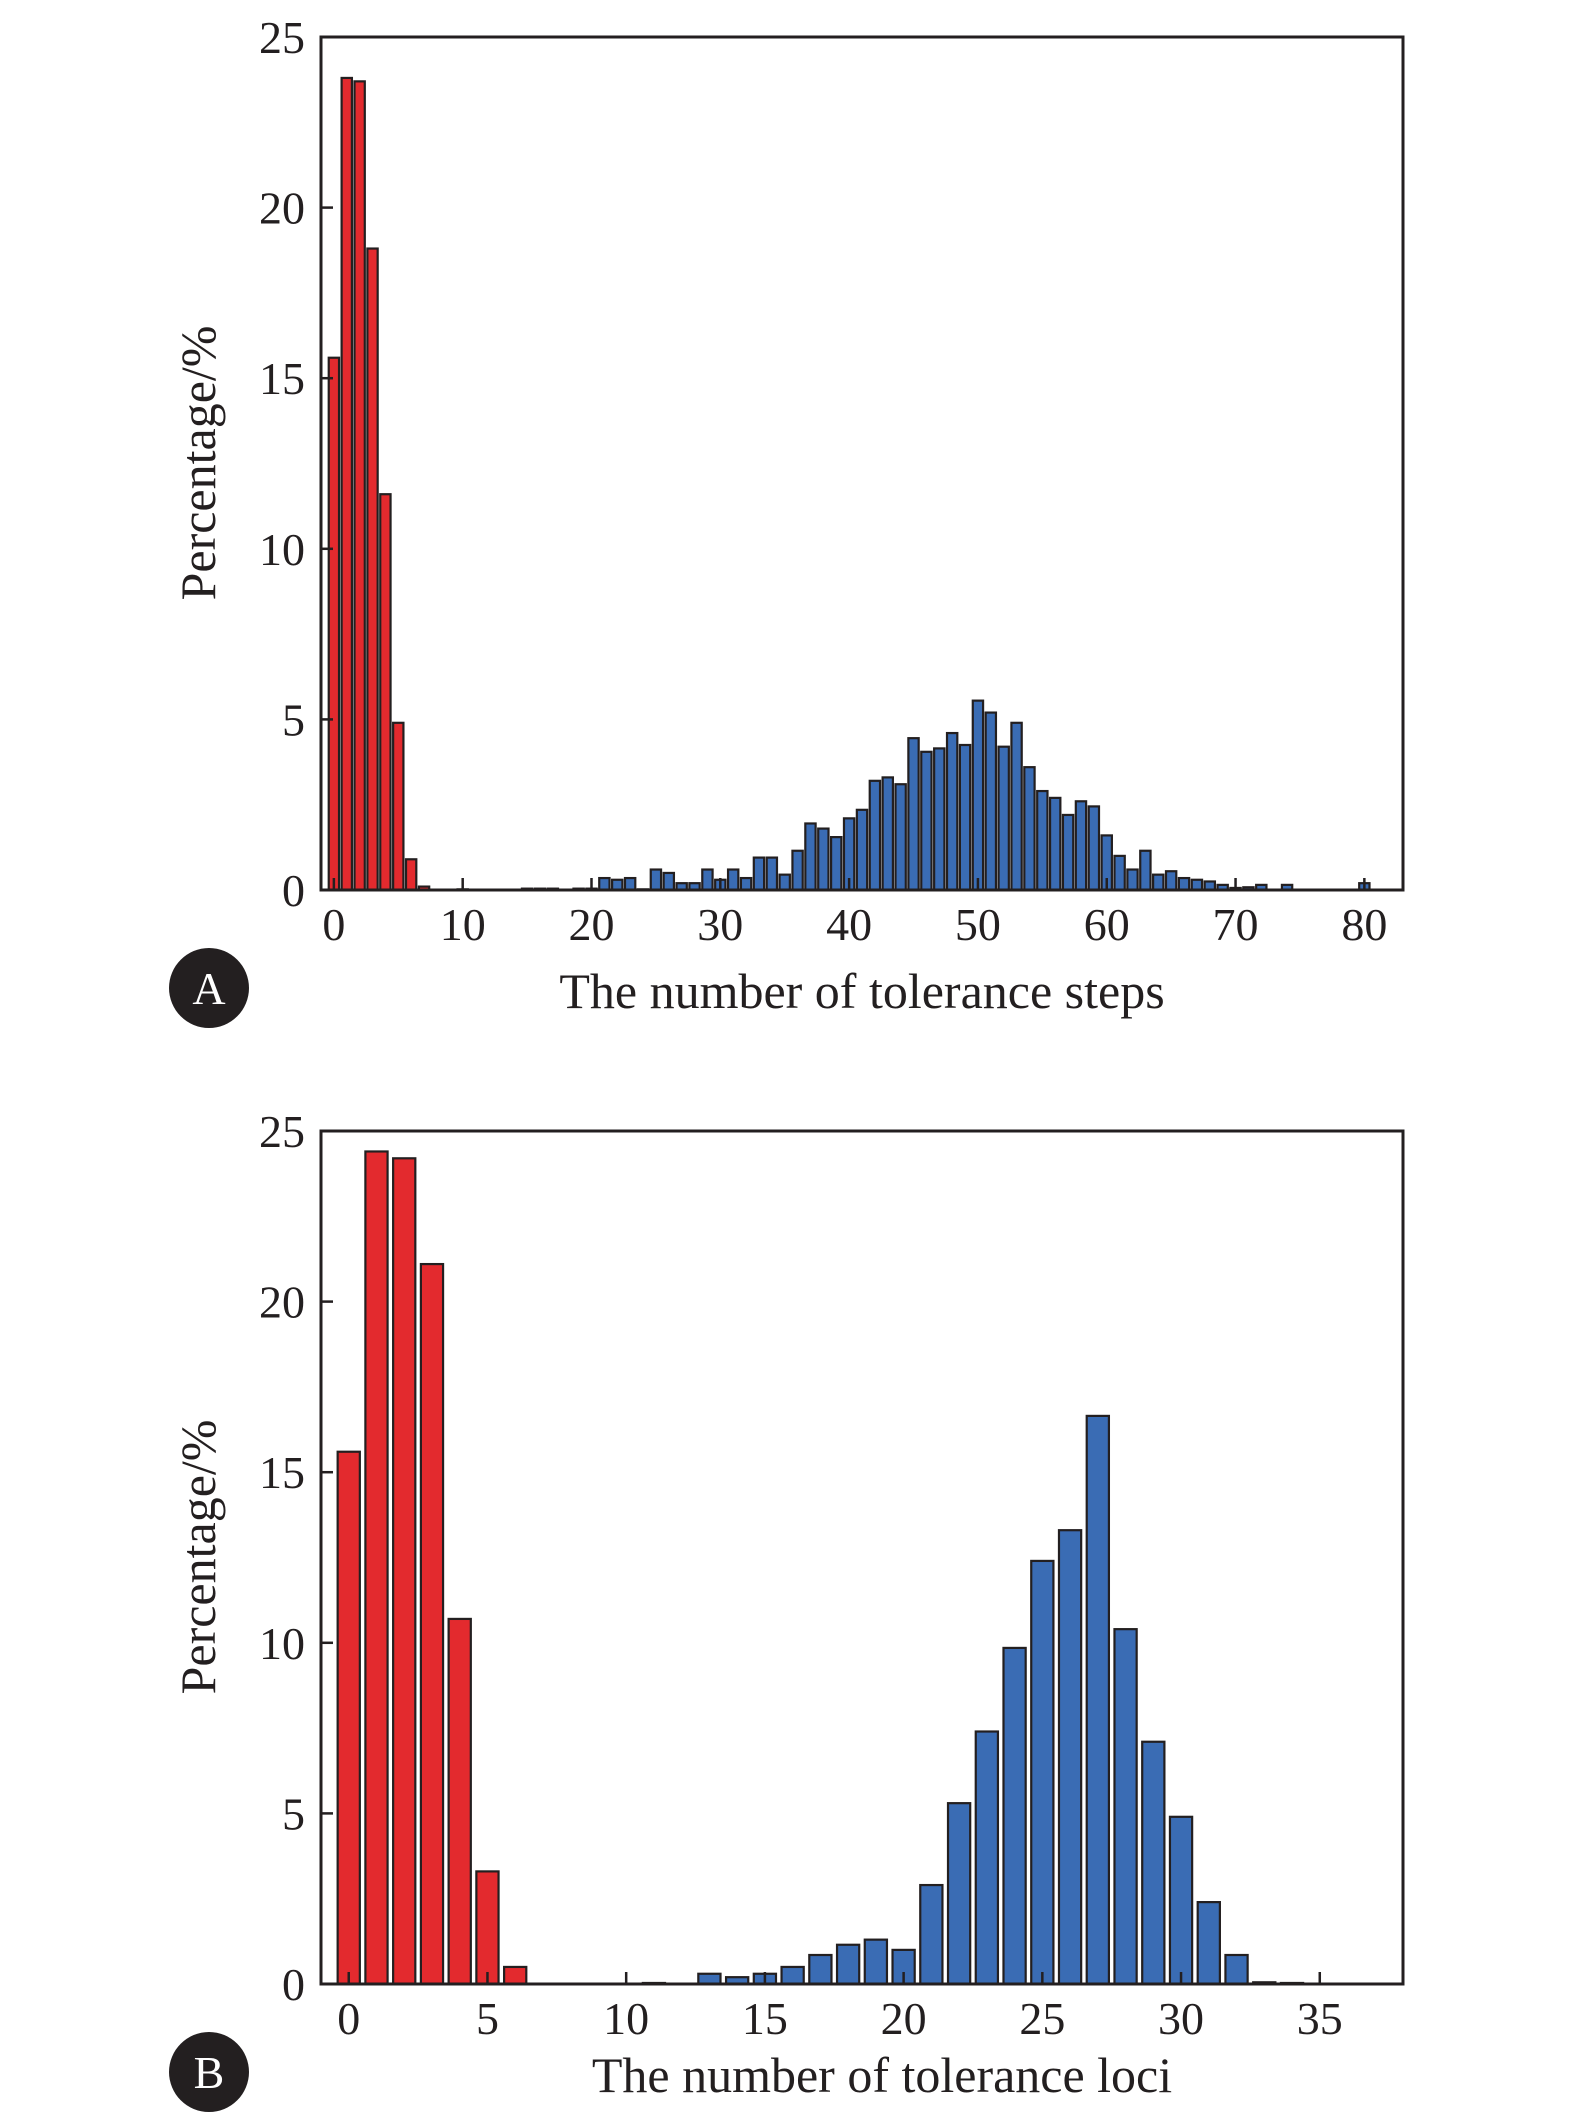  I want to click on chart-a-y-axis-title: Percentage/%, so click(198, 463).